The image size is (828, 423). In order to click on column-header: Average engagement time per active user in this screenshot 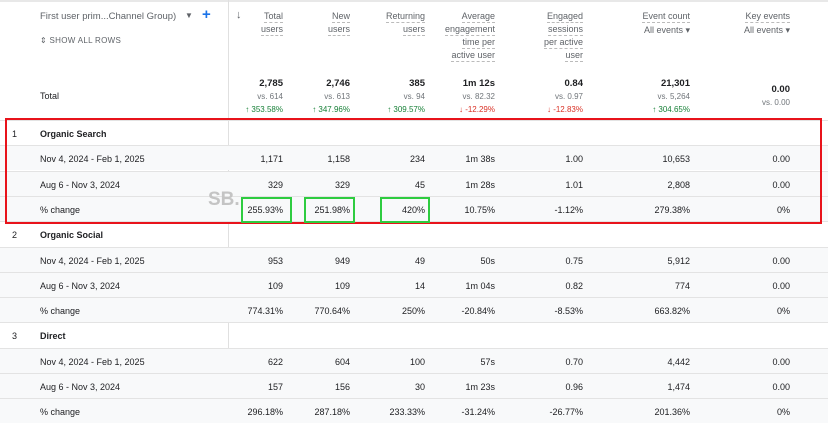, I will do `click(455, 36)`.